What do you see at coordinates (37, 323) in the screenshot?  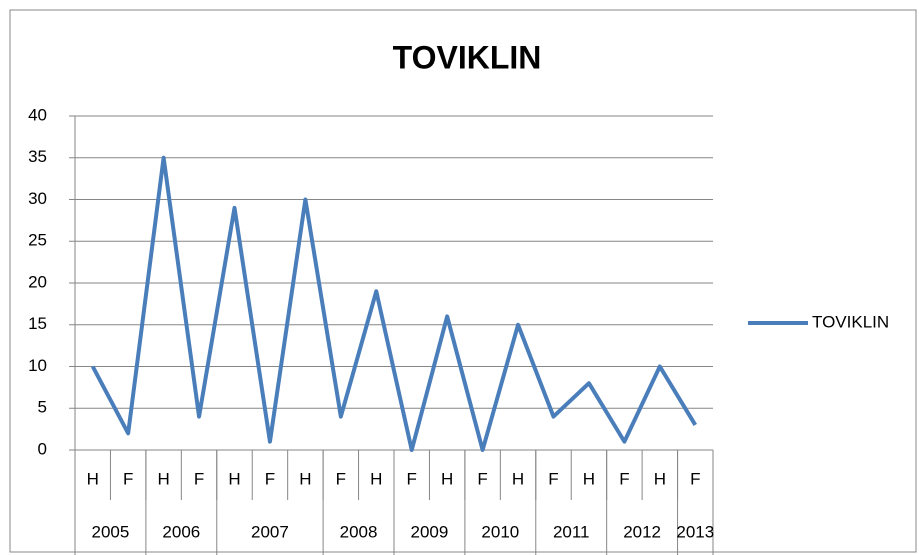 I see `y-tick-label: 15` at bounding box center [37, 323].